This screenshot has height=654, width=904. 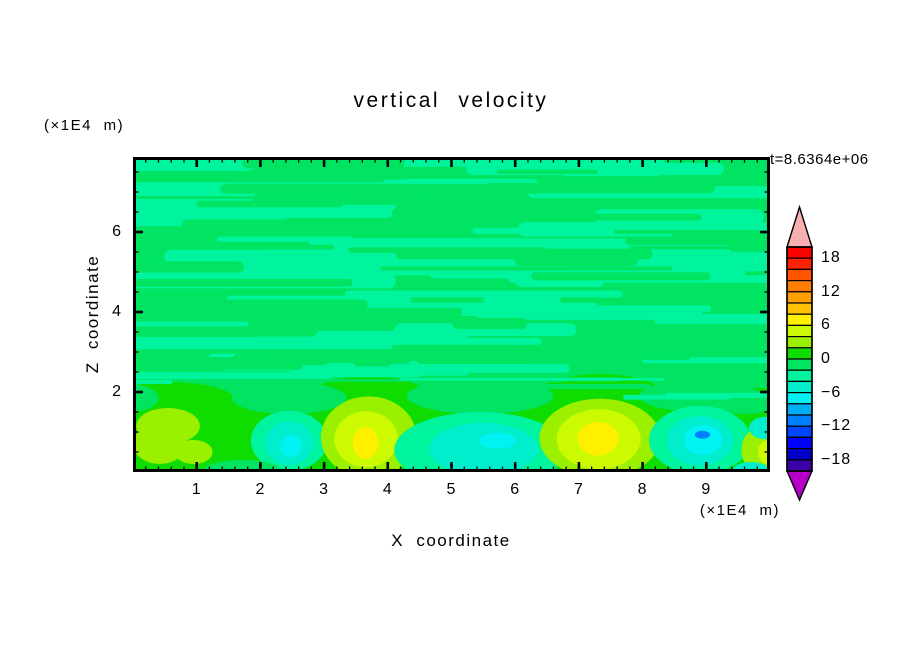 I want to click on plot-title: vertical velocity, so click(x=451, y=100).